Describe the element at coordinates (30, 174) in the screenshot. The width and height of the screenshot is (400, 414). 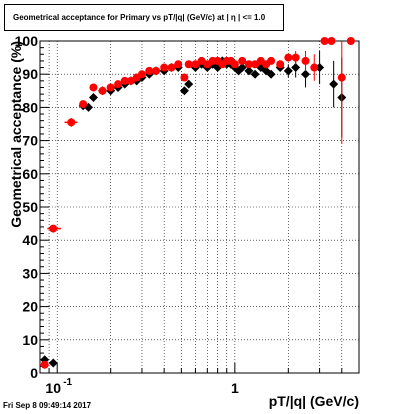
I see `y-tick-label: 60` at that location.